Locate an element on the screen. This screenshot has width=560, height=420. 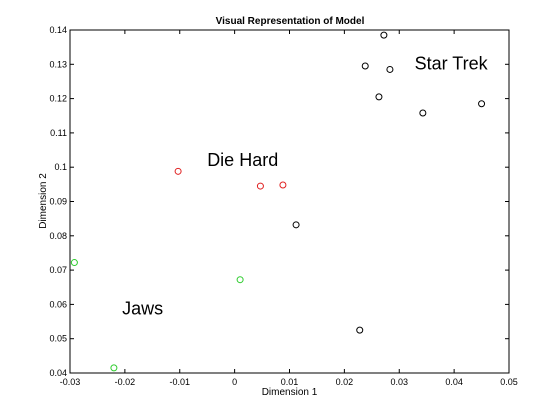
x-tick-label: 0 is located at coordinates (234, 382).